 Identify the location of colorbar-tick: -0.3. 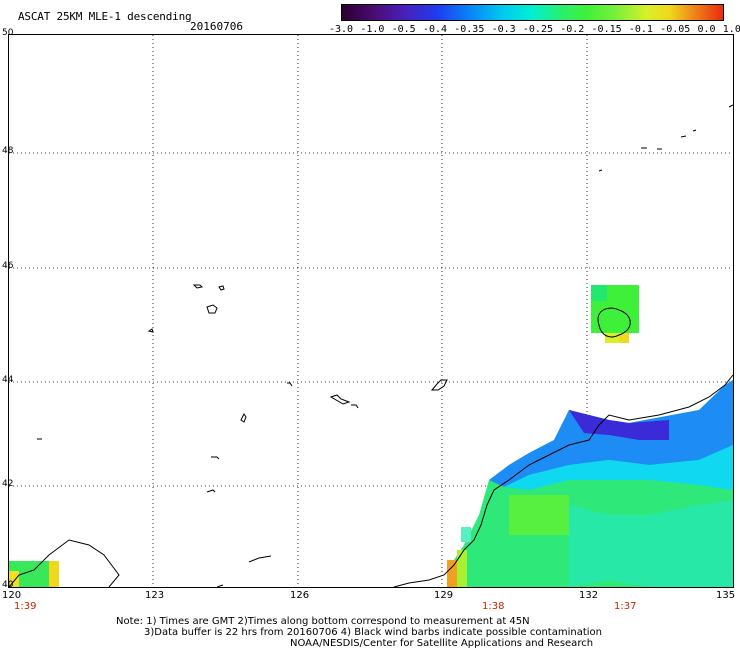
(503, 29).